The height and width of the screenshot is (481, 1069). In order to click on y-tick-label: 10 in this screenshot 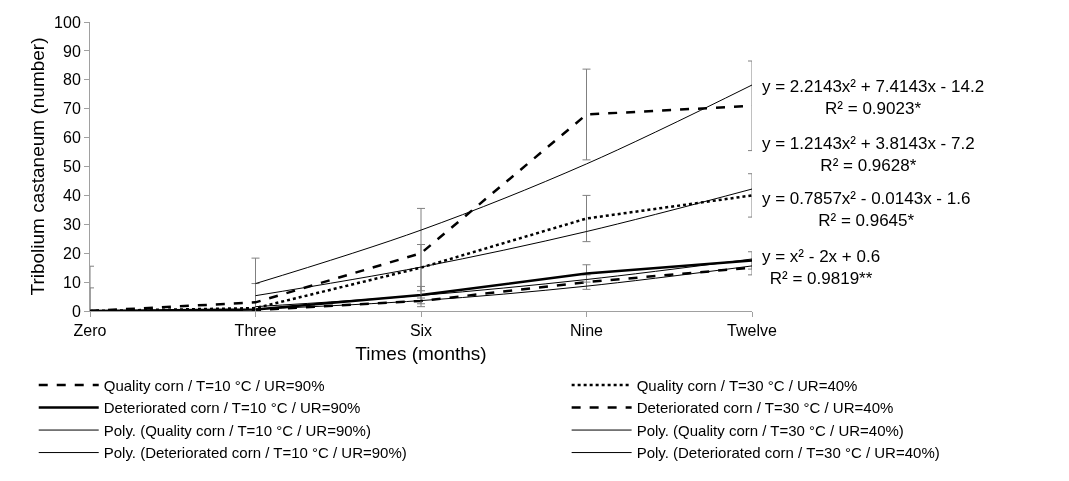, I will do `click(72, 282)`.